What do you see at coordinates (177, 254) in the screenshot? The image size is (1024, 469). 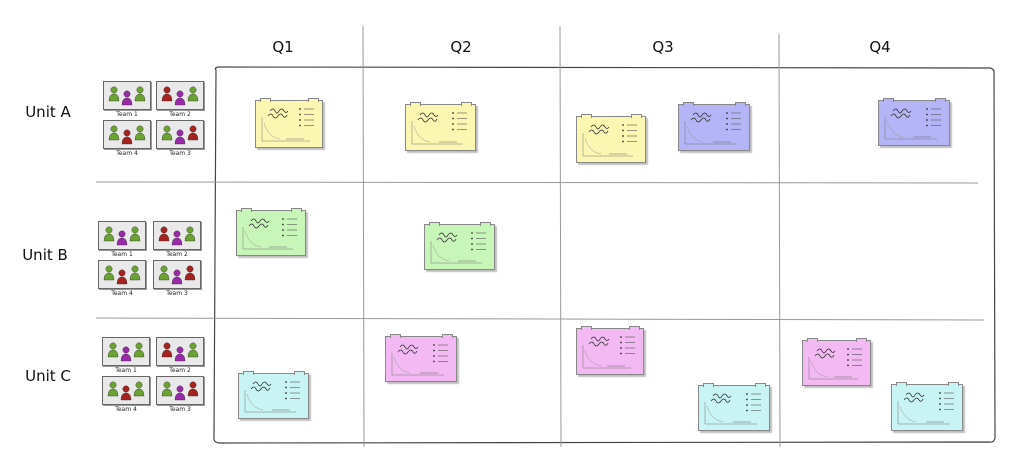 I see `team-label: Team 2` at bounding box center [177, 254].